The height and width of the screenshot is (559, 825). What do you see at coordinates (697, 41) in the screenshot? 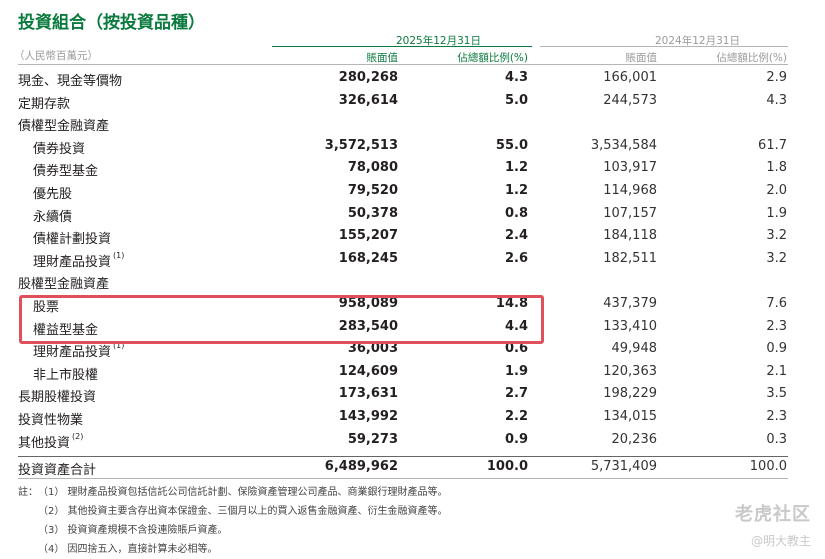
I see `period-prior: 2024年12月31日` at bounding box center [697, 41].